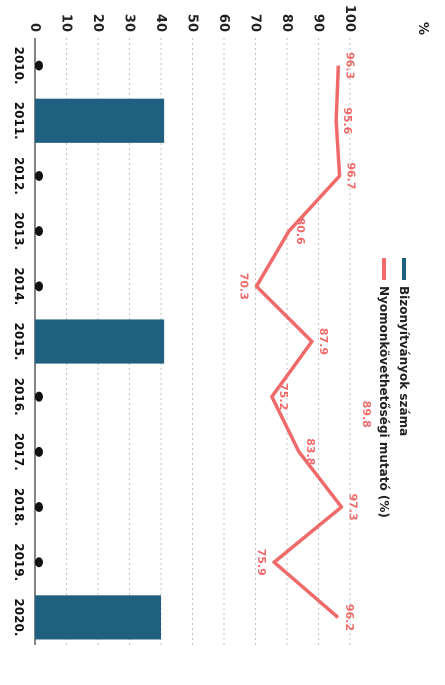  What do you see at coordinates (255, 23) in the screenshot?
I see `y-tick-label-70: 70` at bounding box center [255, 23].